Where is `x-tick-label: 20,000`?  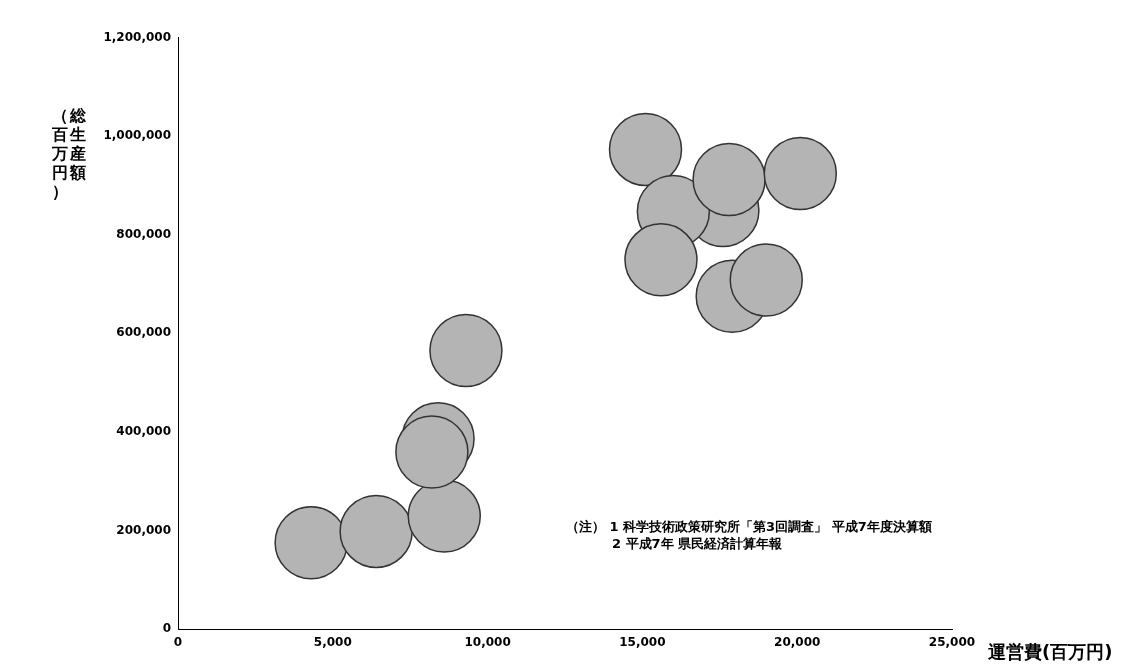 x-tick-label: 20,000 is located at coordinates (797, 642).